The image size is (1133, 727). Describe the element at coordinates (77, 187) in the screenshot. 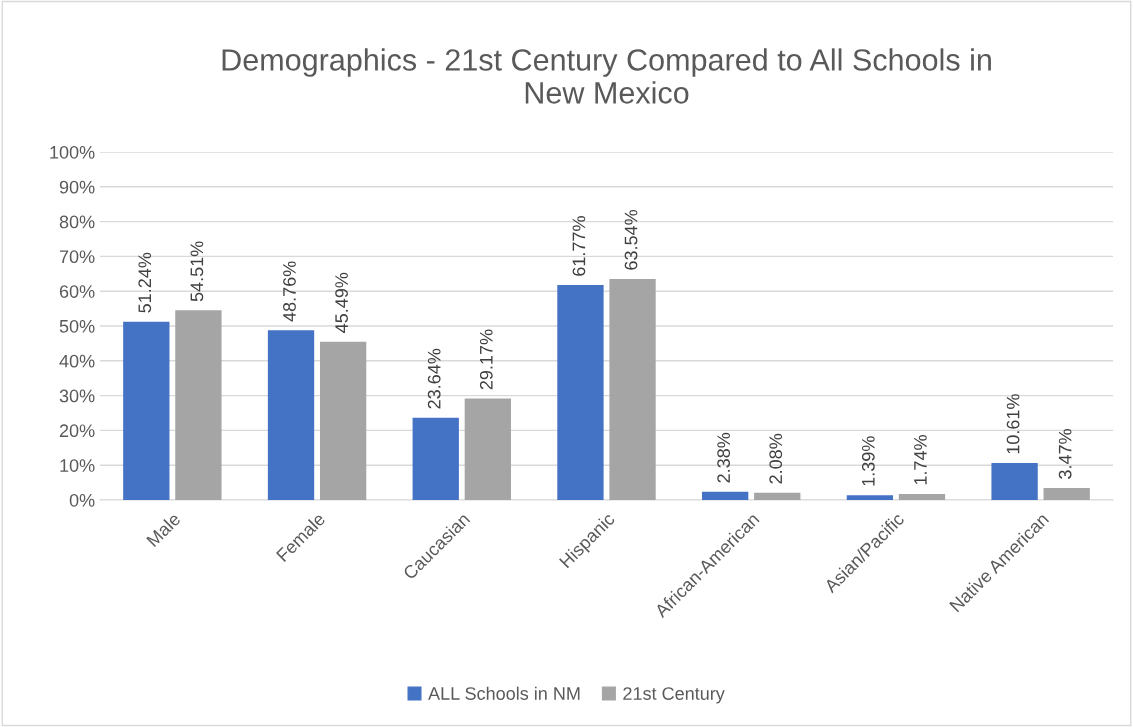

I see `y-tick-label: 90%` at that location.